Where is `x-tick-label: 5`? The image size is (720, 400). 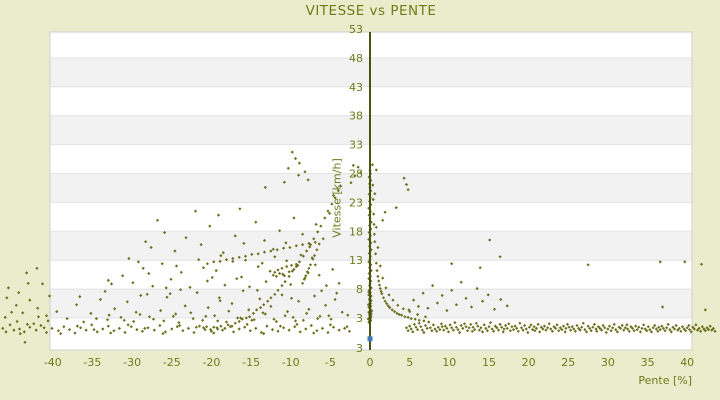
x-tick-label: 5 is located at coordinates (409, 362).